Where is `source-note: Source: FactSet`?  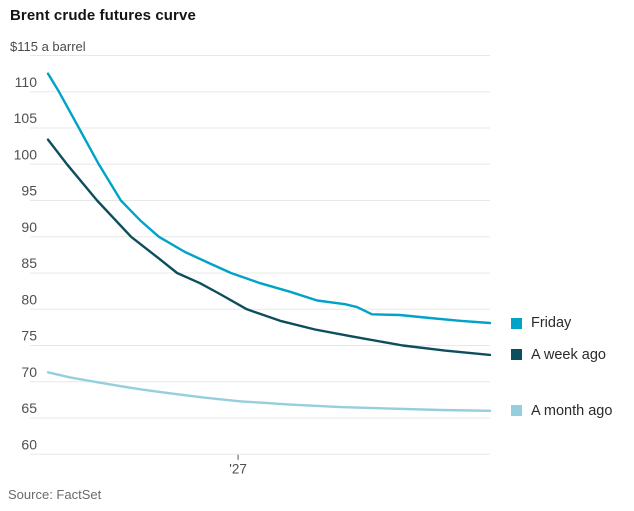 source-note: Source: FactSet is located at coordinates (55, 494).